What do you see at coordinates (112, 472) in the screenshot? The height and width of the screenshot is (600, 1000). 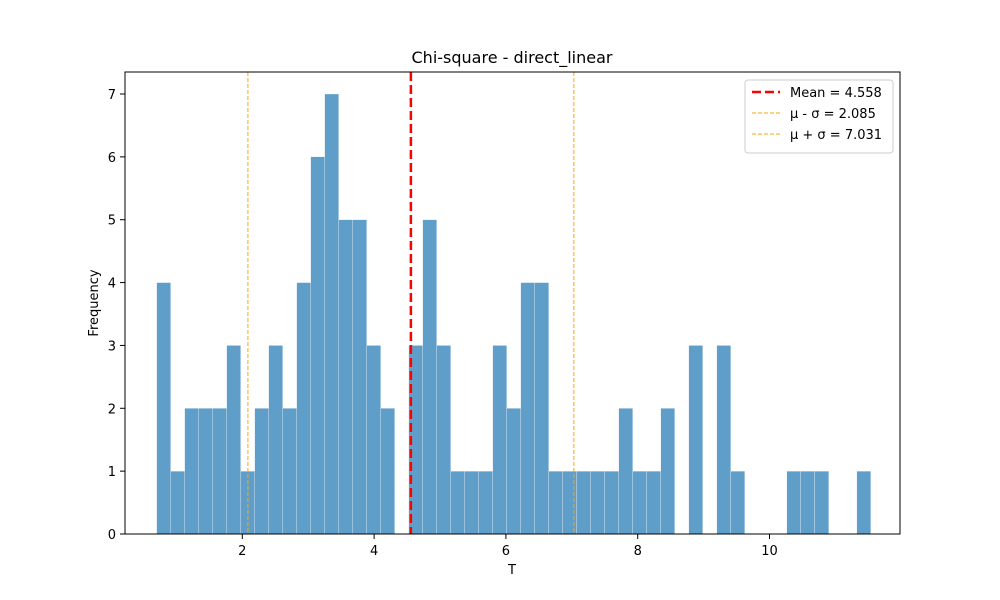 I see `y-tick-label: 1` at bounding box center [112, 472].